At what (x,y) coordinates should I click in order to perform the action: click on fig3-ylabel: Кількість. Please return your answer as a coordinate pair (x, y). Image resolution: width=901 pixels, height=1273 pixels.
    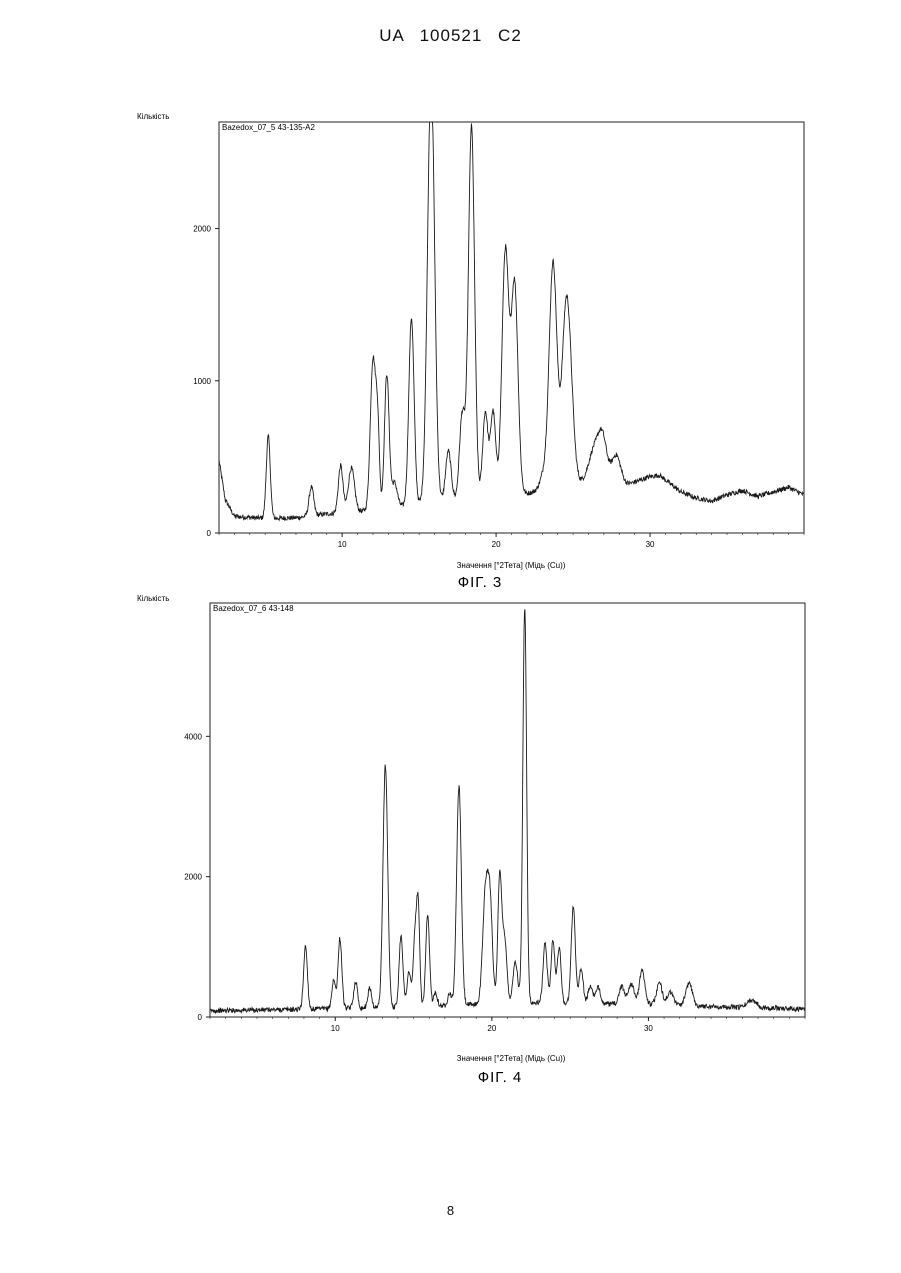
    Looking at the image, I should click on (153, 116).